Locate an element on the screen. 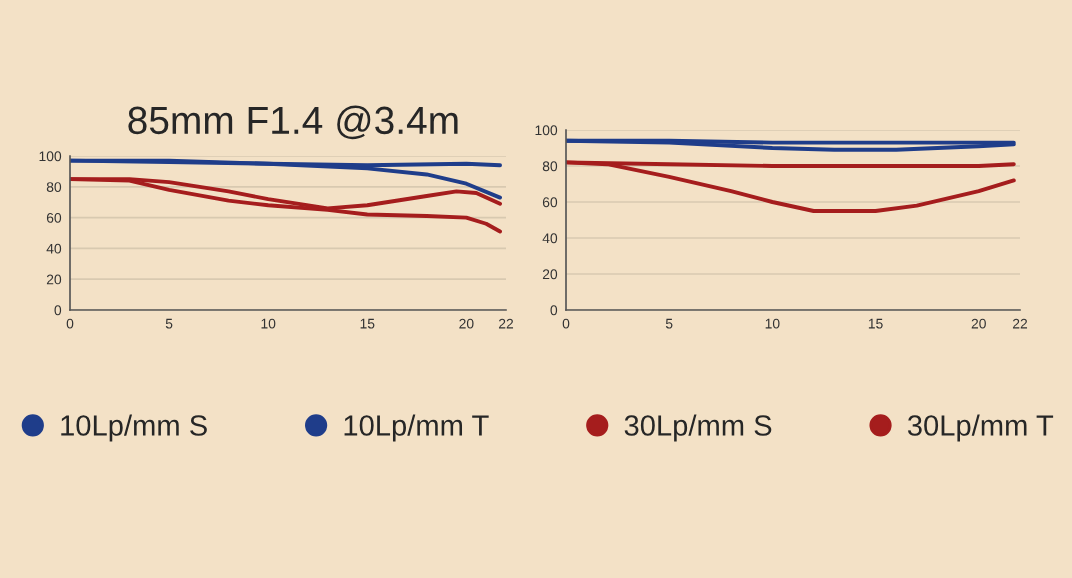 The image size is (1072, 578). legend-label: 10Lp/mm T is located at coordinates (416, 428).